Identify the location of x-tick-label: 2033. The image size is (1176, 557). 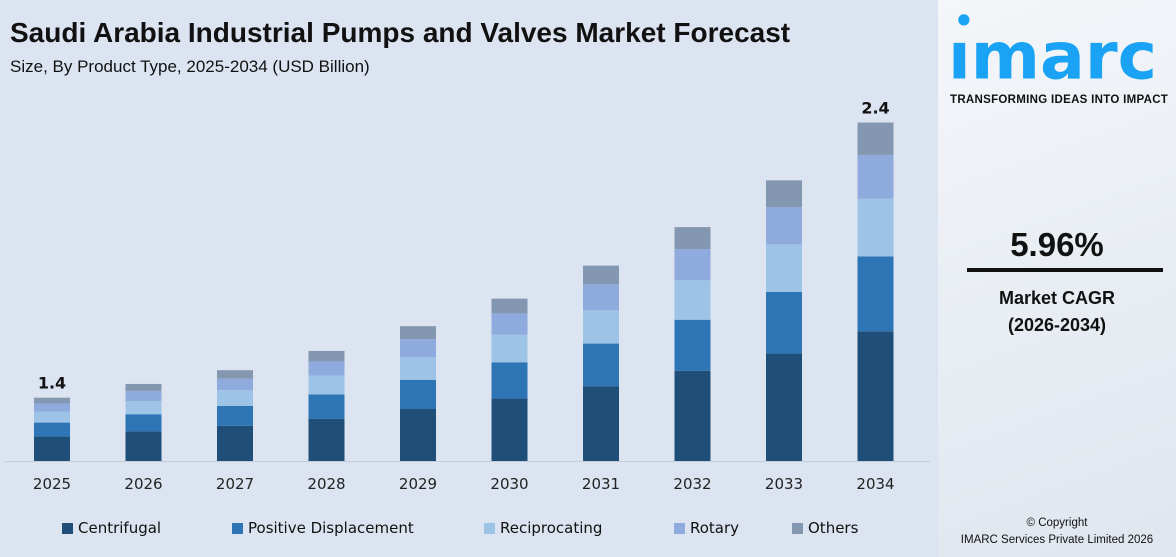
(784, 484).